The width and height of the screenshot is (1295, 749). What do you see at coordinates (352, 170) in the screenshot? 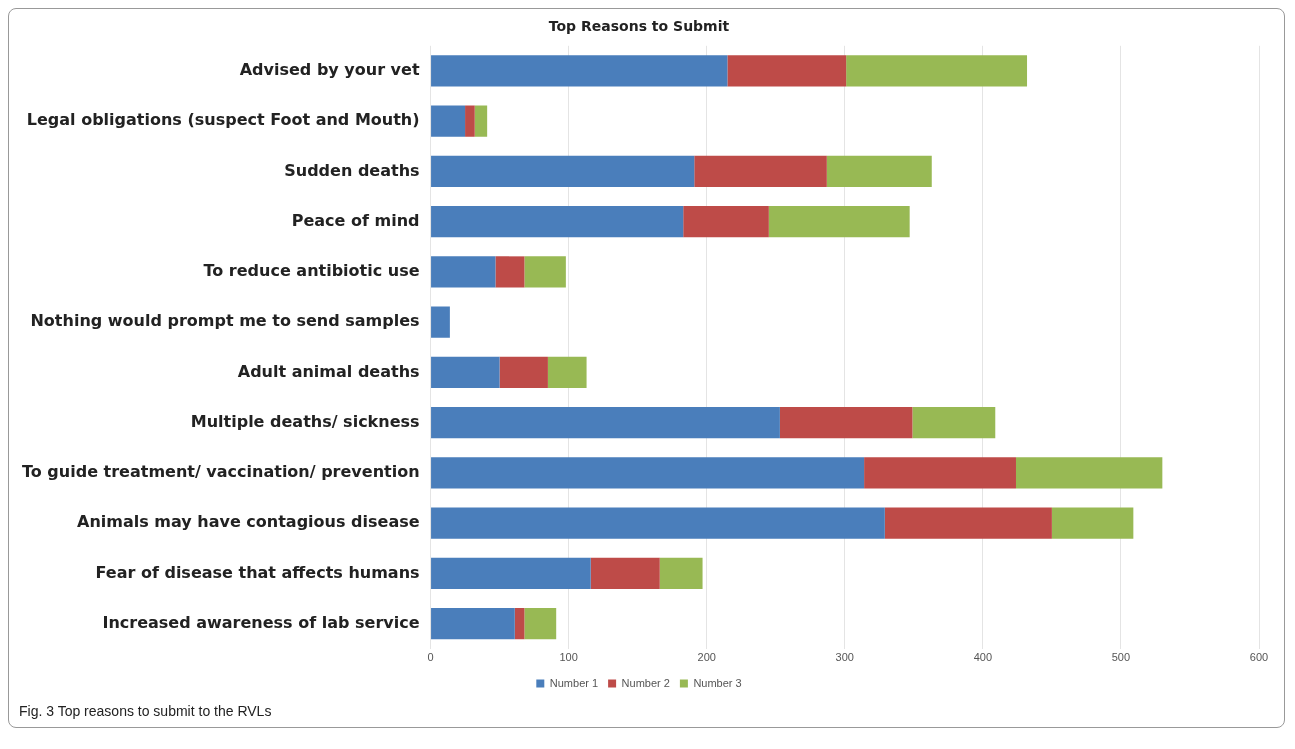
I see `y-tick-label: Sudden deaths` at bounding box center [352, 170].